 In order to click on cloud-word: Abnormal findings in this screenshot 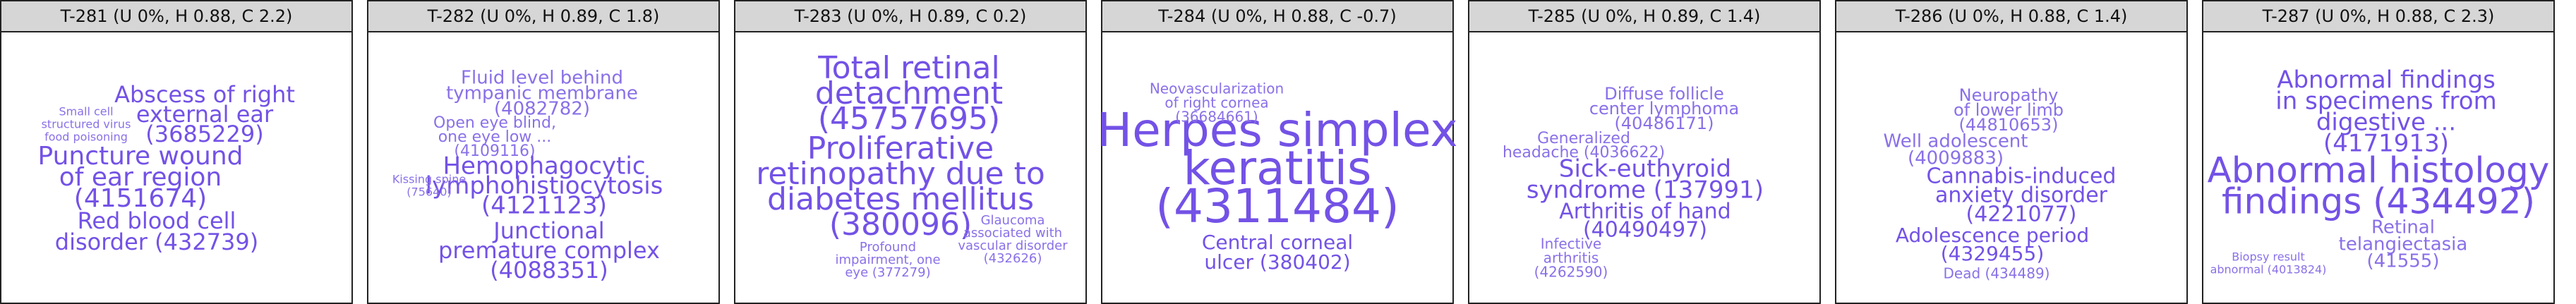, I will do `click(2386, 80)`.